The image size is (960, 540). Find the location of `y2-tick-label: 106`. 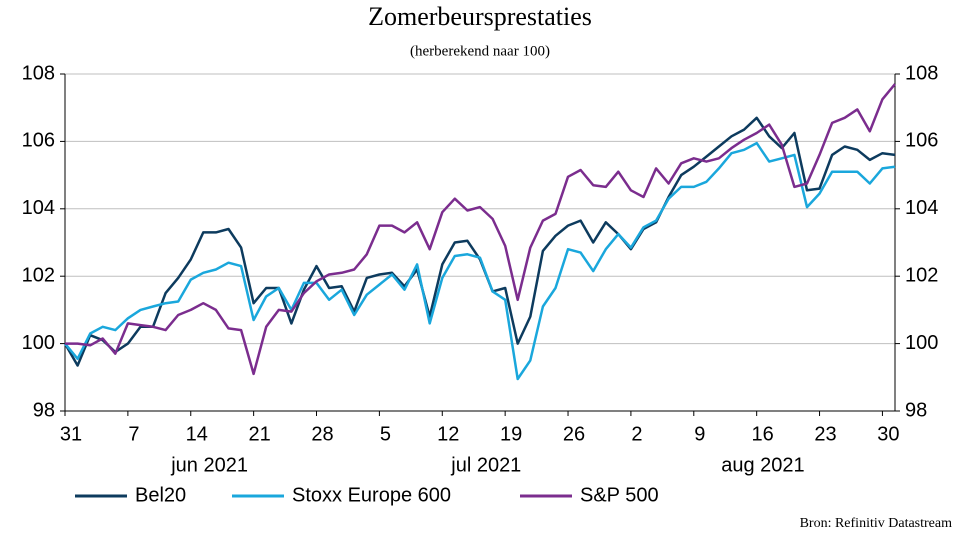

y2-tick-label: 106 is located at coordinates (921, 141).